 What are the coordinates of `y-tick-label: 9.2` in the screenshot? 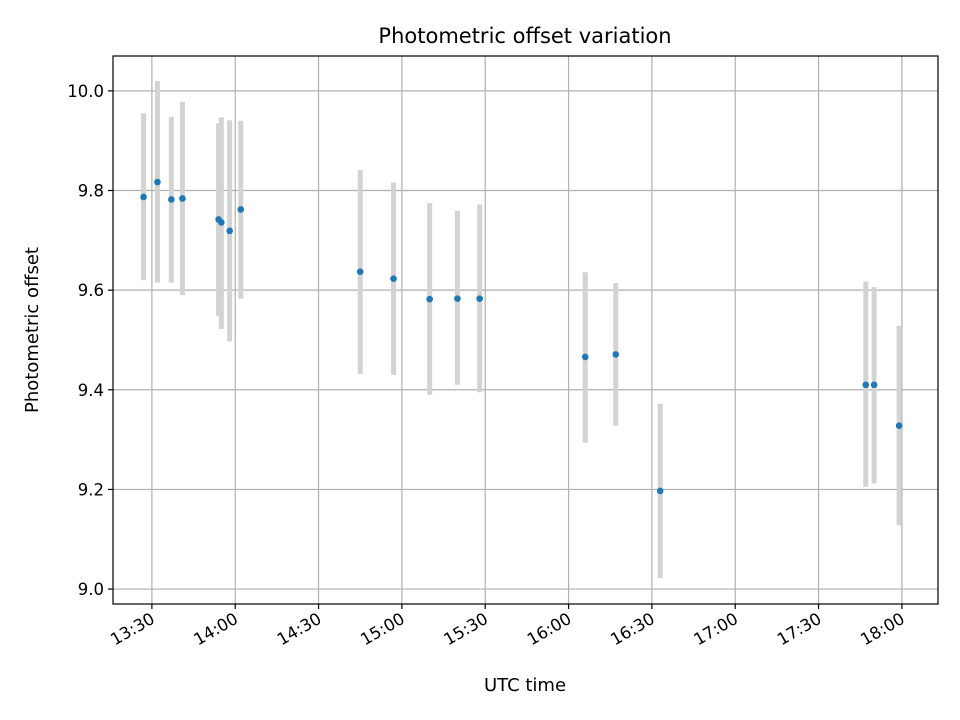 It's located at (91, 489).